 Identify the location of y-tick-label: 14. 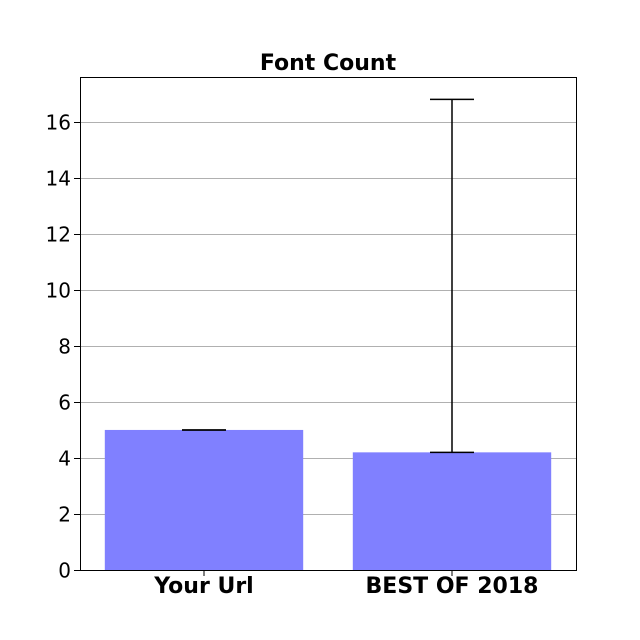
(58, 179).